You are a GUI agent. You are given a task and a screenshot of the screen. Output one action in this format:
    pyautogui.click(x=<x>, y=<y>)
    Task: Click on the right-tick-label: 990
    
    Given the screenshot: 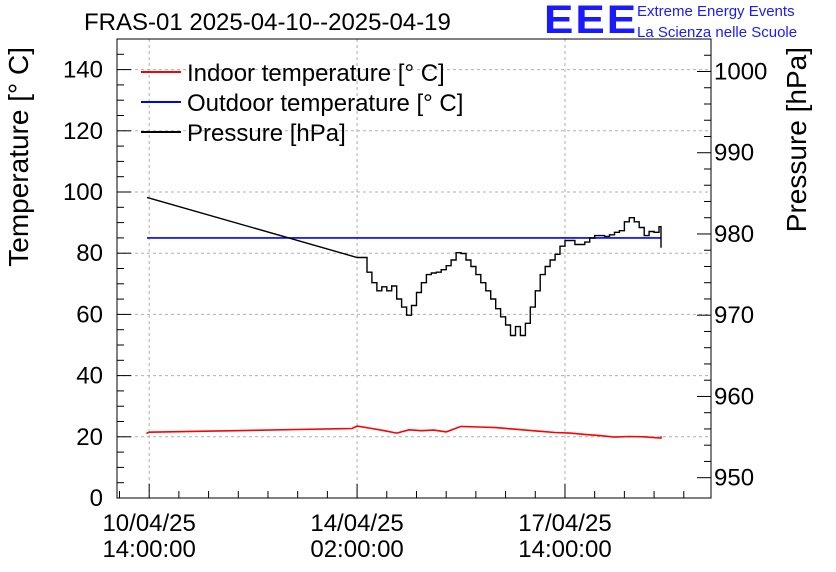 What is the action you would take?
    pyautogui.click(x=734, y=153)
    